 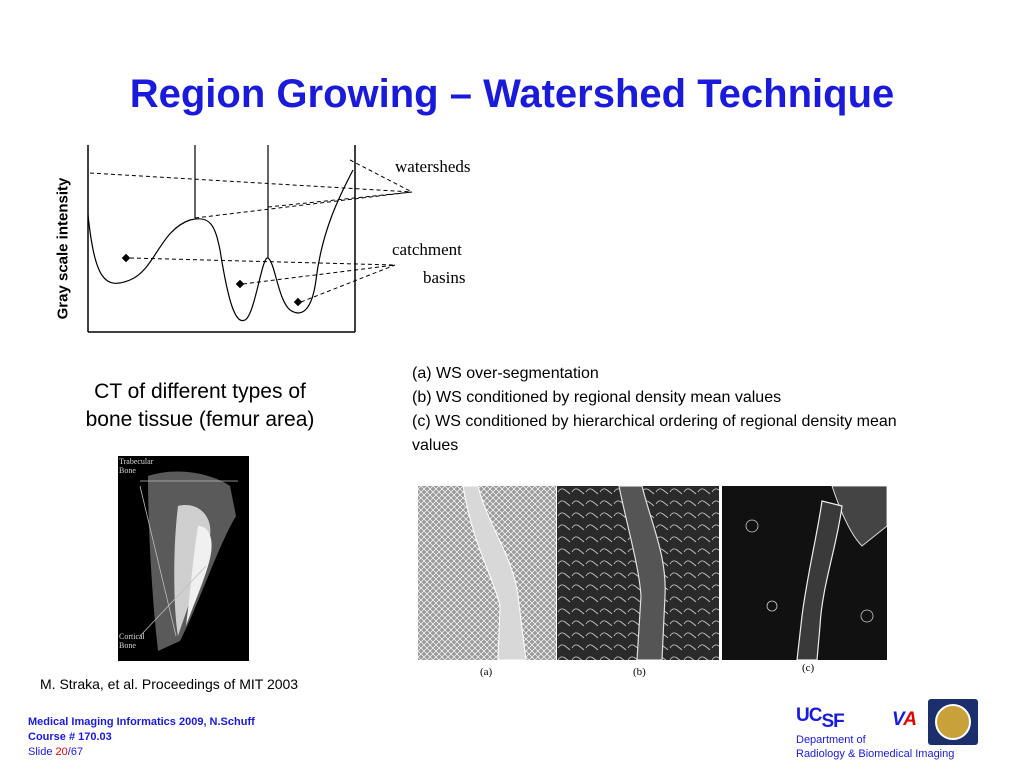 What do you see at coordinates (251, 189) in the screenshot?
I see `watershed-pointers` at bounding box center [251, 189].